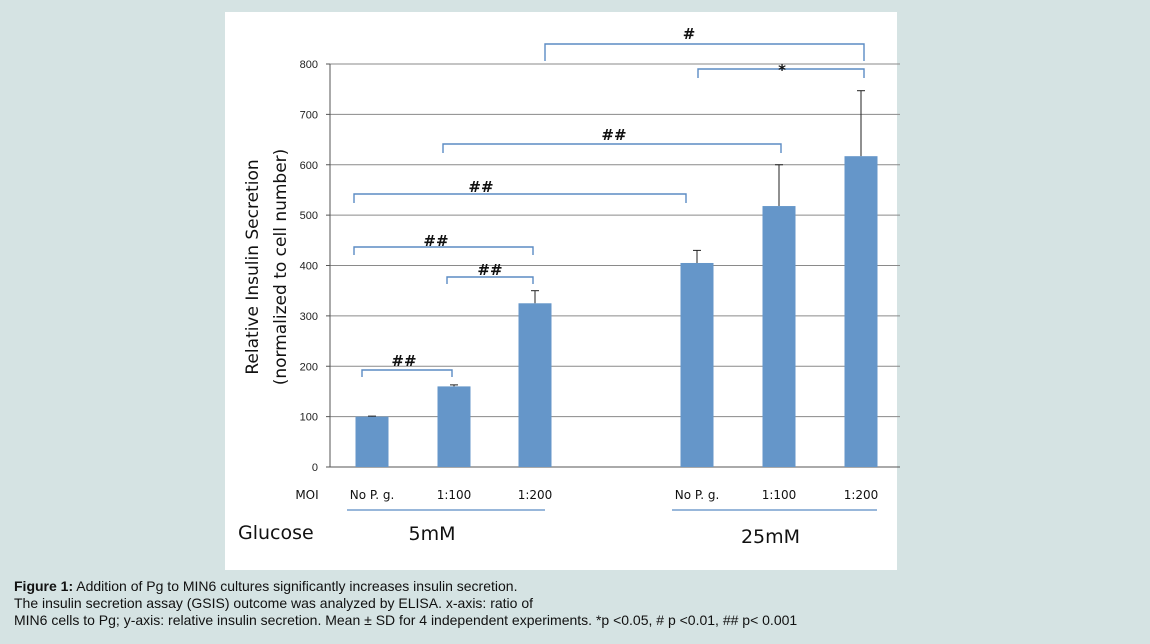 The image size is (1150, 644). Describe the element at coordinates (782, 70) in the screenshot. I see `significance-label: *` at that location.